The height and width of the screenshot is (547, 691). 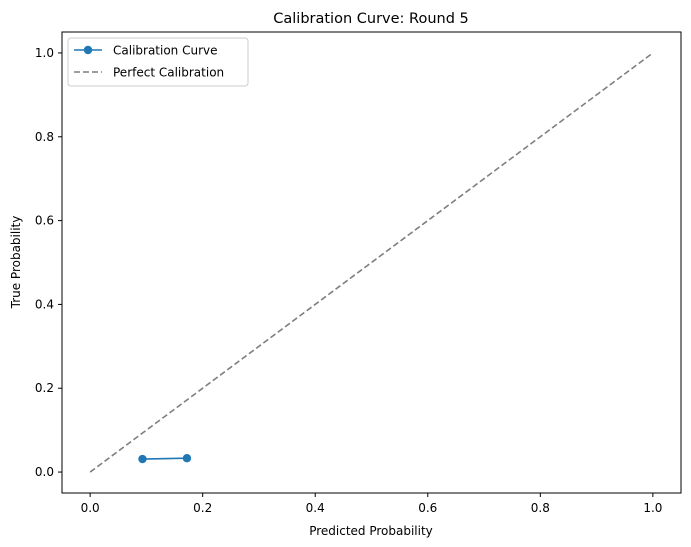 I want to click on legend-box, so click(x=158, y=62).